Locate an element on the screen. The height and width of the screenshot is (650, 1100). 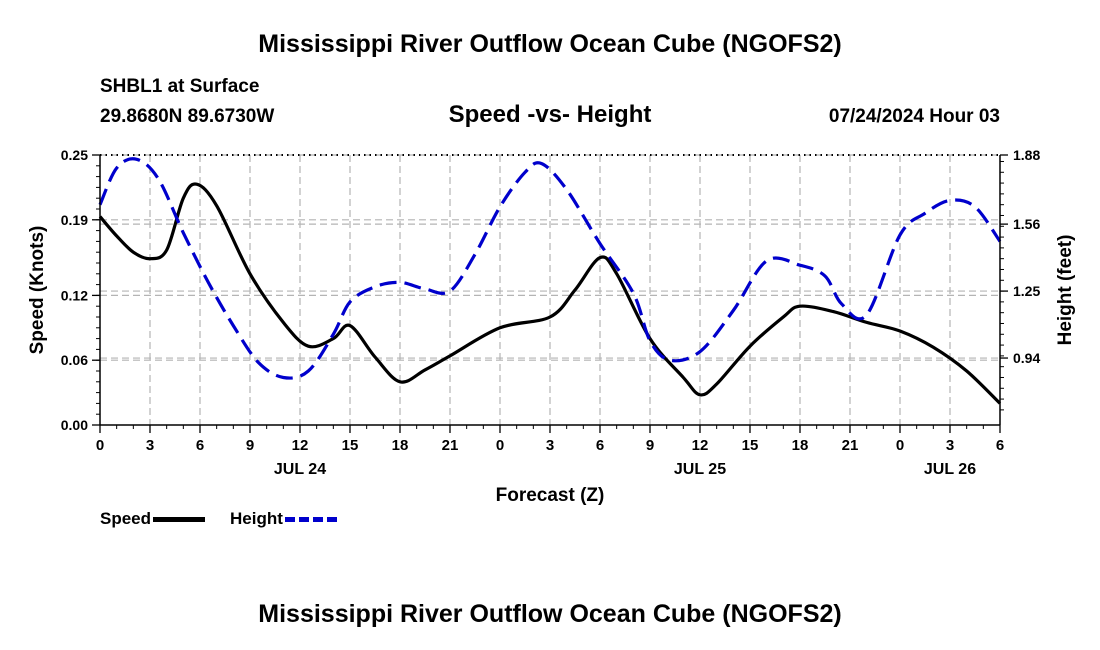
legend-speed: Speed is located at coordinates (153, 519).